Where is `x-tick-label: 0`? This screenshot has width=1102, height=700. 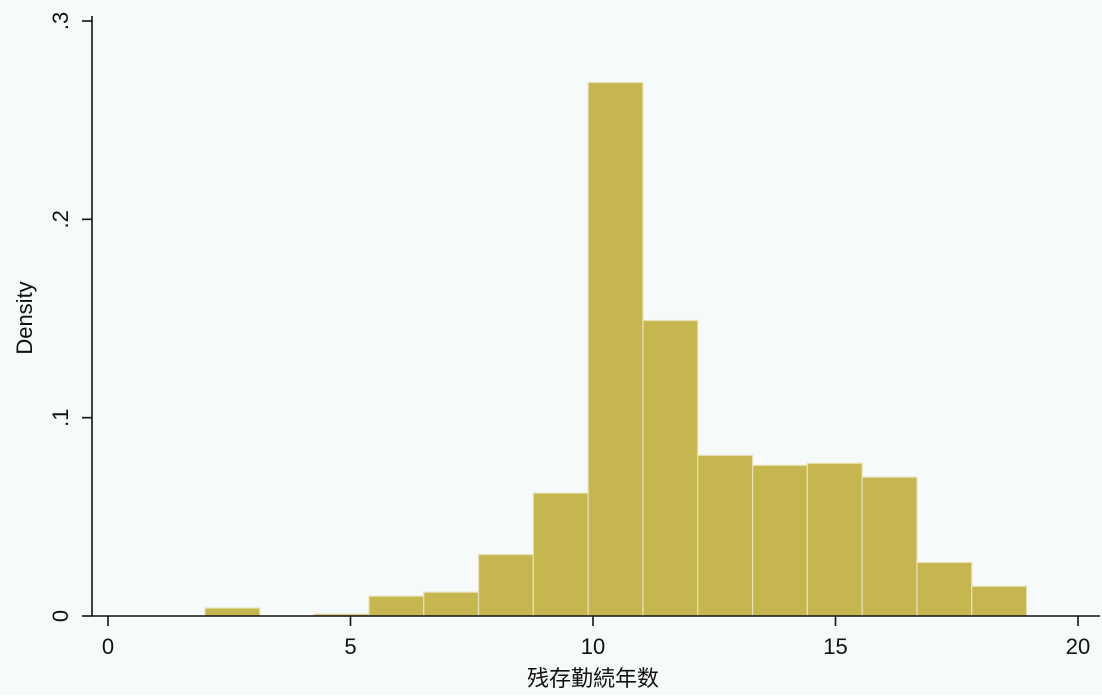
x-tick-label: 0 is located at coordinates (108, 646).